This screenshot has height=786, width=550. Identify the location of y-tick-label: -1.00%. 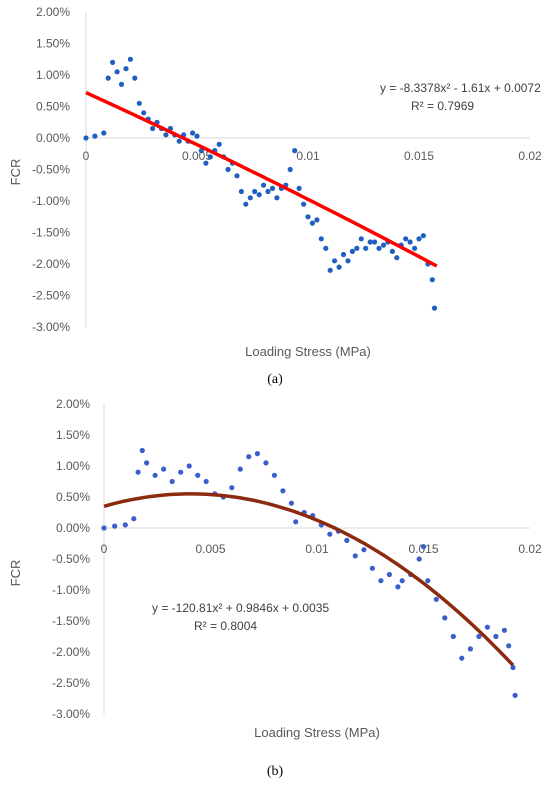
(71, 590).